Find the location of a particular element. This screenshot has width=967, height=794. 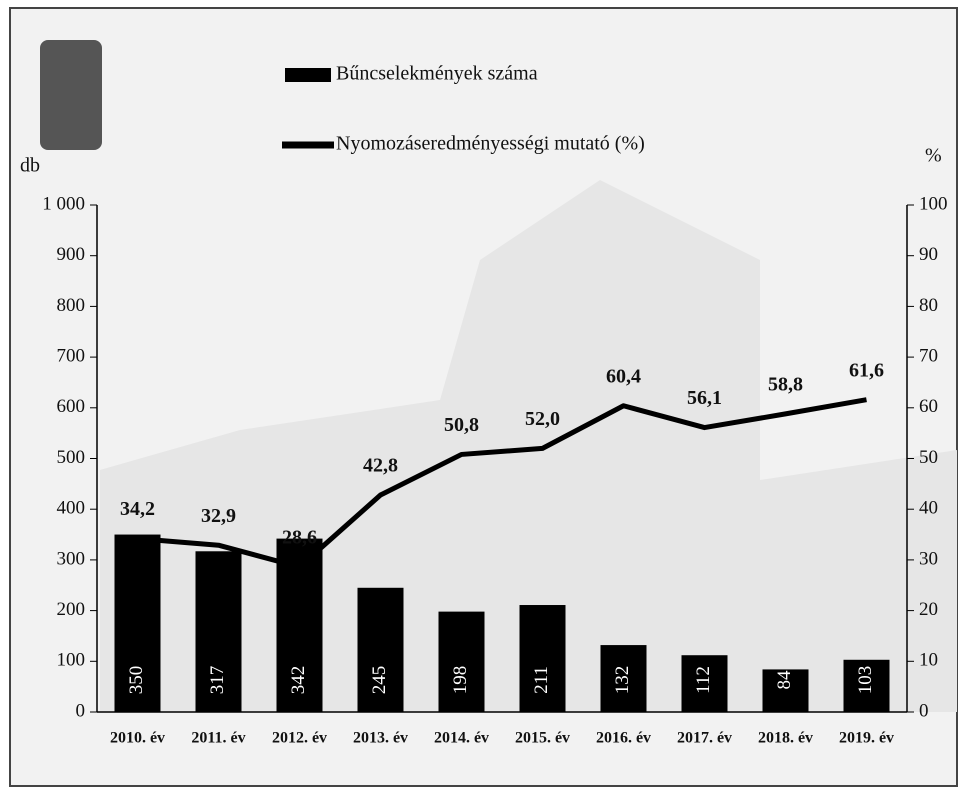

x-tick-label: 2014. év is located at coordinates (461, 738).